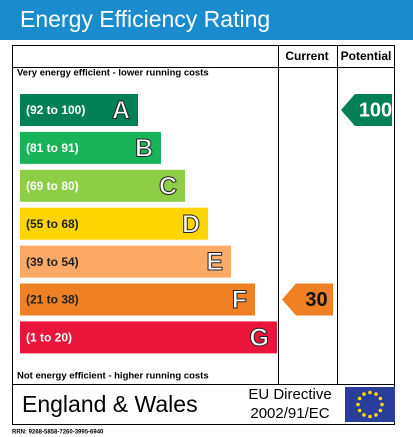 The image size is (413, 437). What do you see at coordinates (58, 433) in the screenshot?
I see `rrn: RRN: 9268-5858-7260-3995-6940` at bounding box center [58, 433].